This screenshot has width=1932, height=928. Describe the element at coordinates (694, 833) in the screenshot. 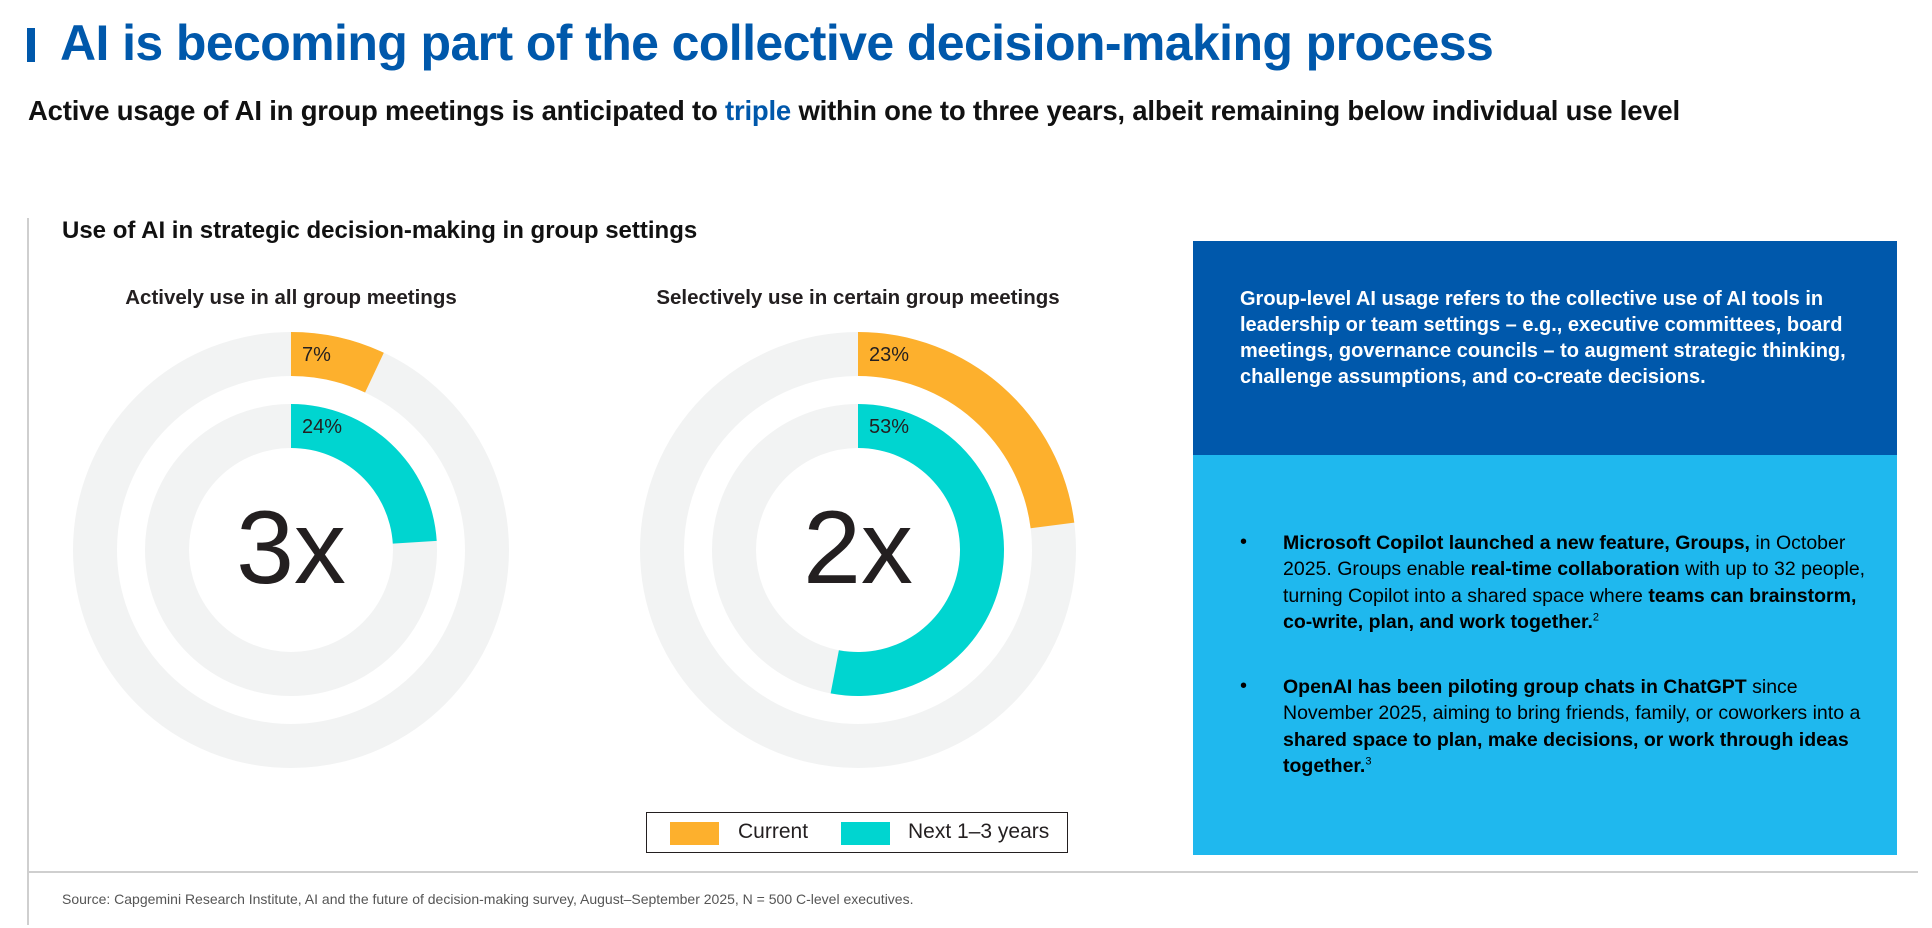

I see `legend-swatch-current` at that location.